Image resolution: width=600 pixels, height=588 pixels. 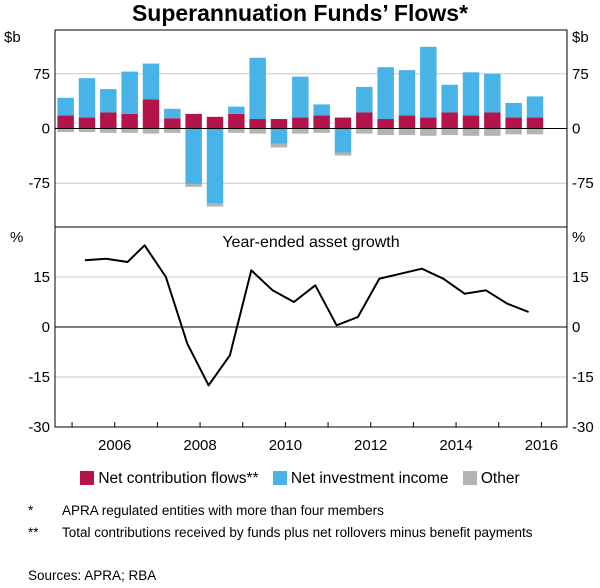 What do you see at coordinates (41, 277) in the screenshot?
I see `bottom-ytick-left: 15` at bounding box center [41, 277].